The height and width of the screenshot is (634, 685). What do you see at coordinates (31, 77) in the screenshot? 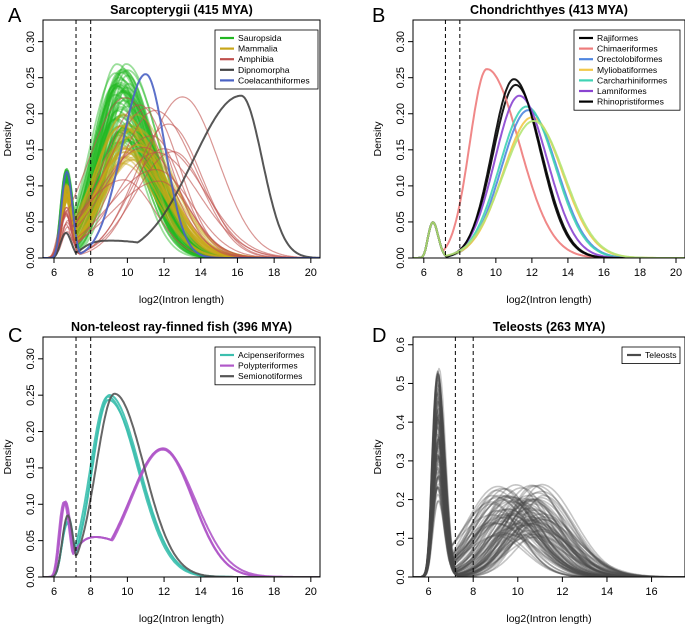
I see `y-tick-label: 0.25` at bounding box center [31, 77].